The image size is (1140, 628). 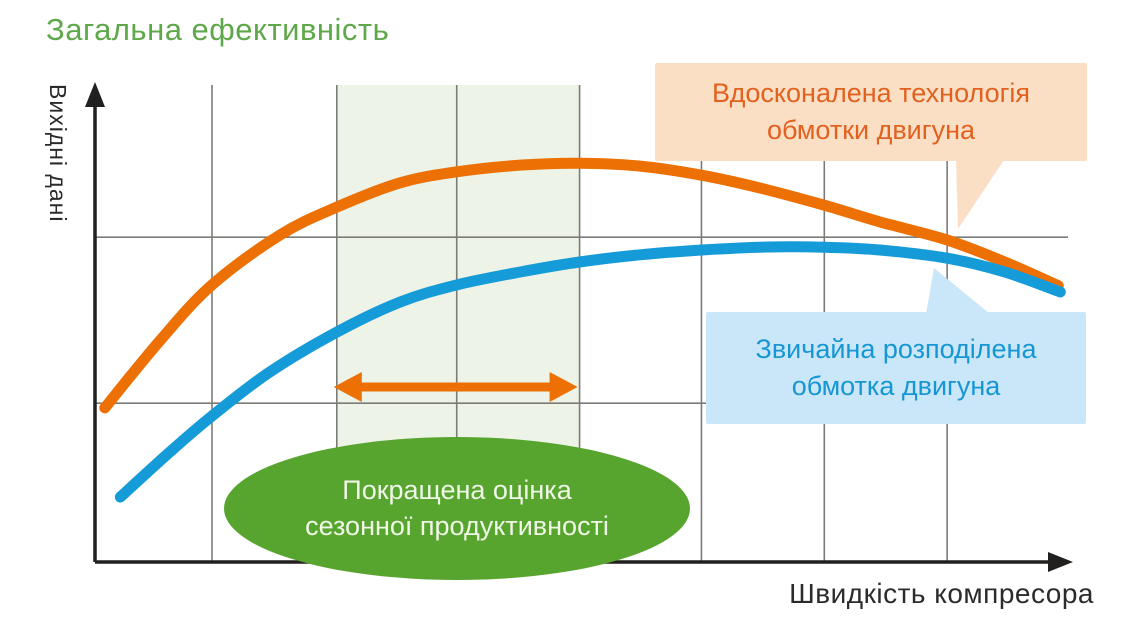 I want to click on callout-improved-tail, so click(x=980, y=194).